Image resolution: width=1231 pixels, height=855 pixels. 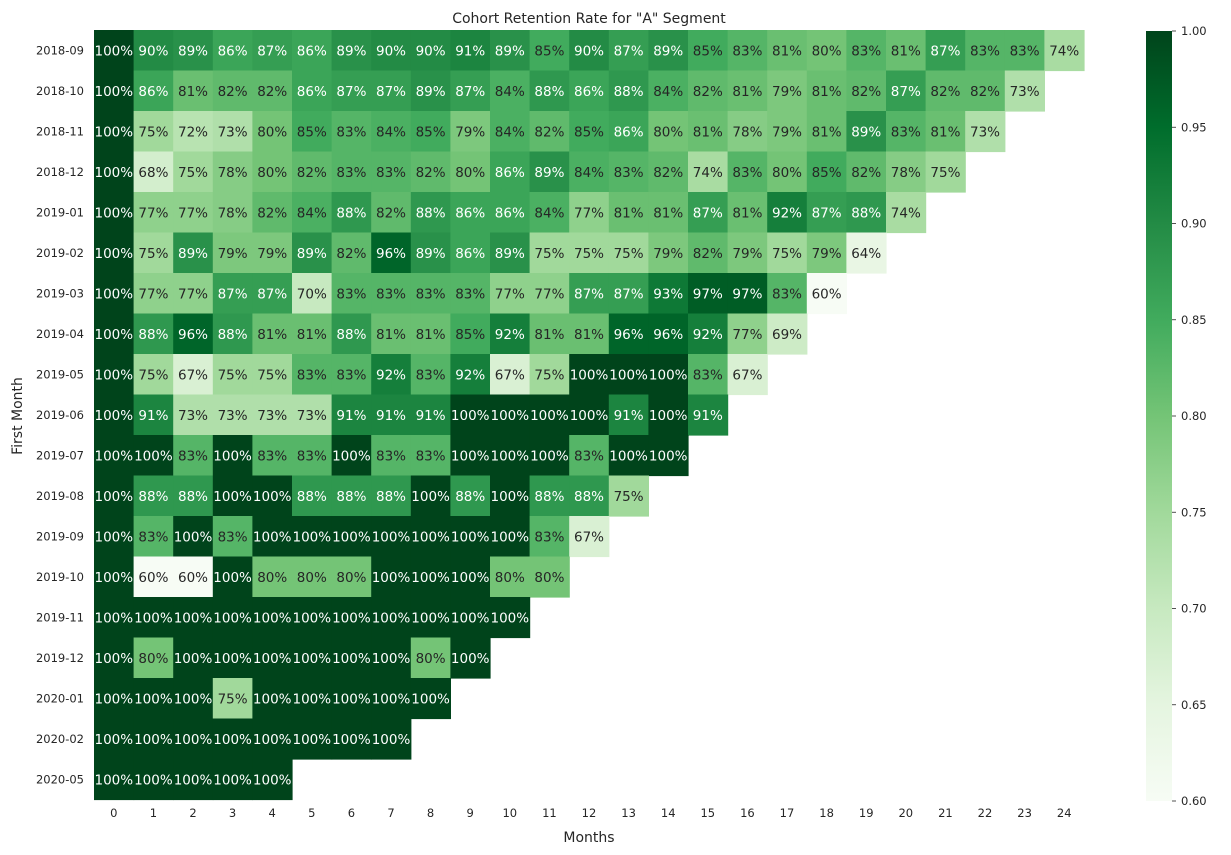 What do you see at coordinates (509, 813) in the screenshot?
I see `x-tick-label: 10` at bounding box center [509, 813].